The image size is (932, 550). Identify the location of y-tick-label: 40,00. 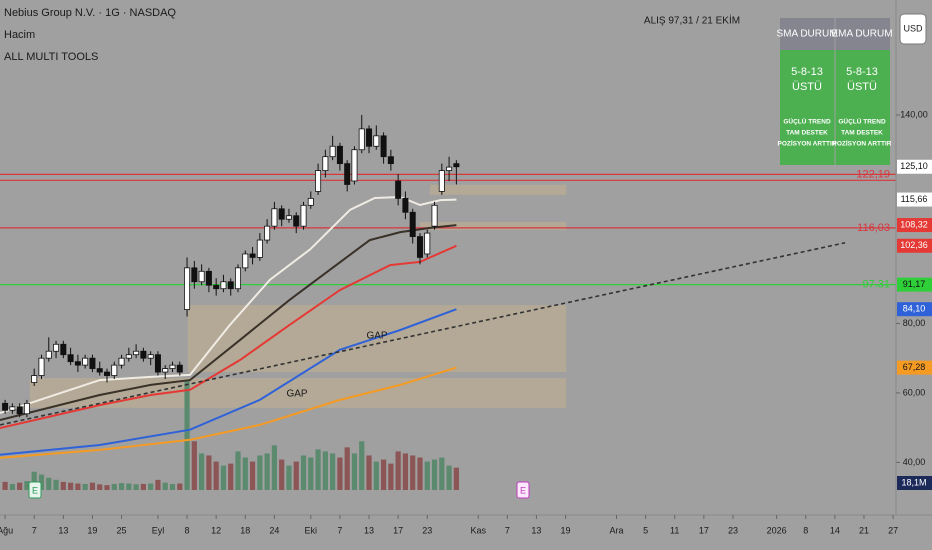
(914, 462).